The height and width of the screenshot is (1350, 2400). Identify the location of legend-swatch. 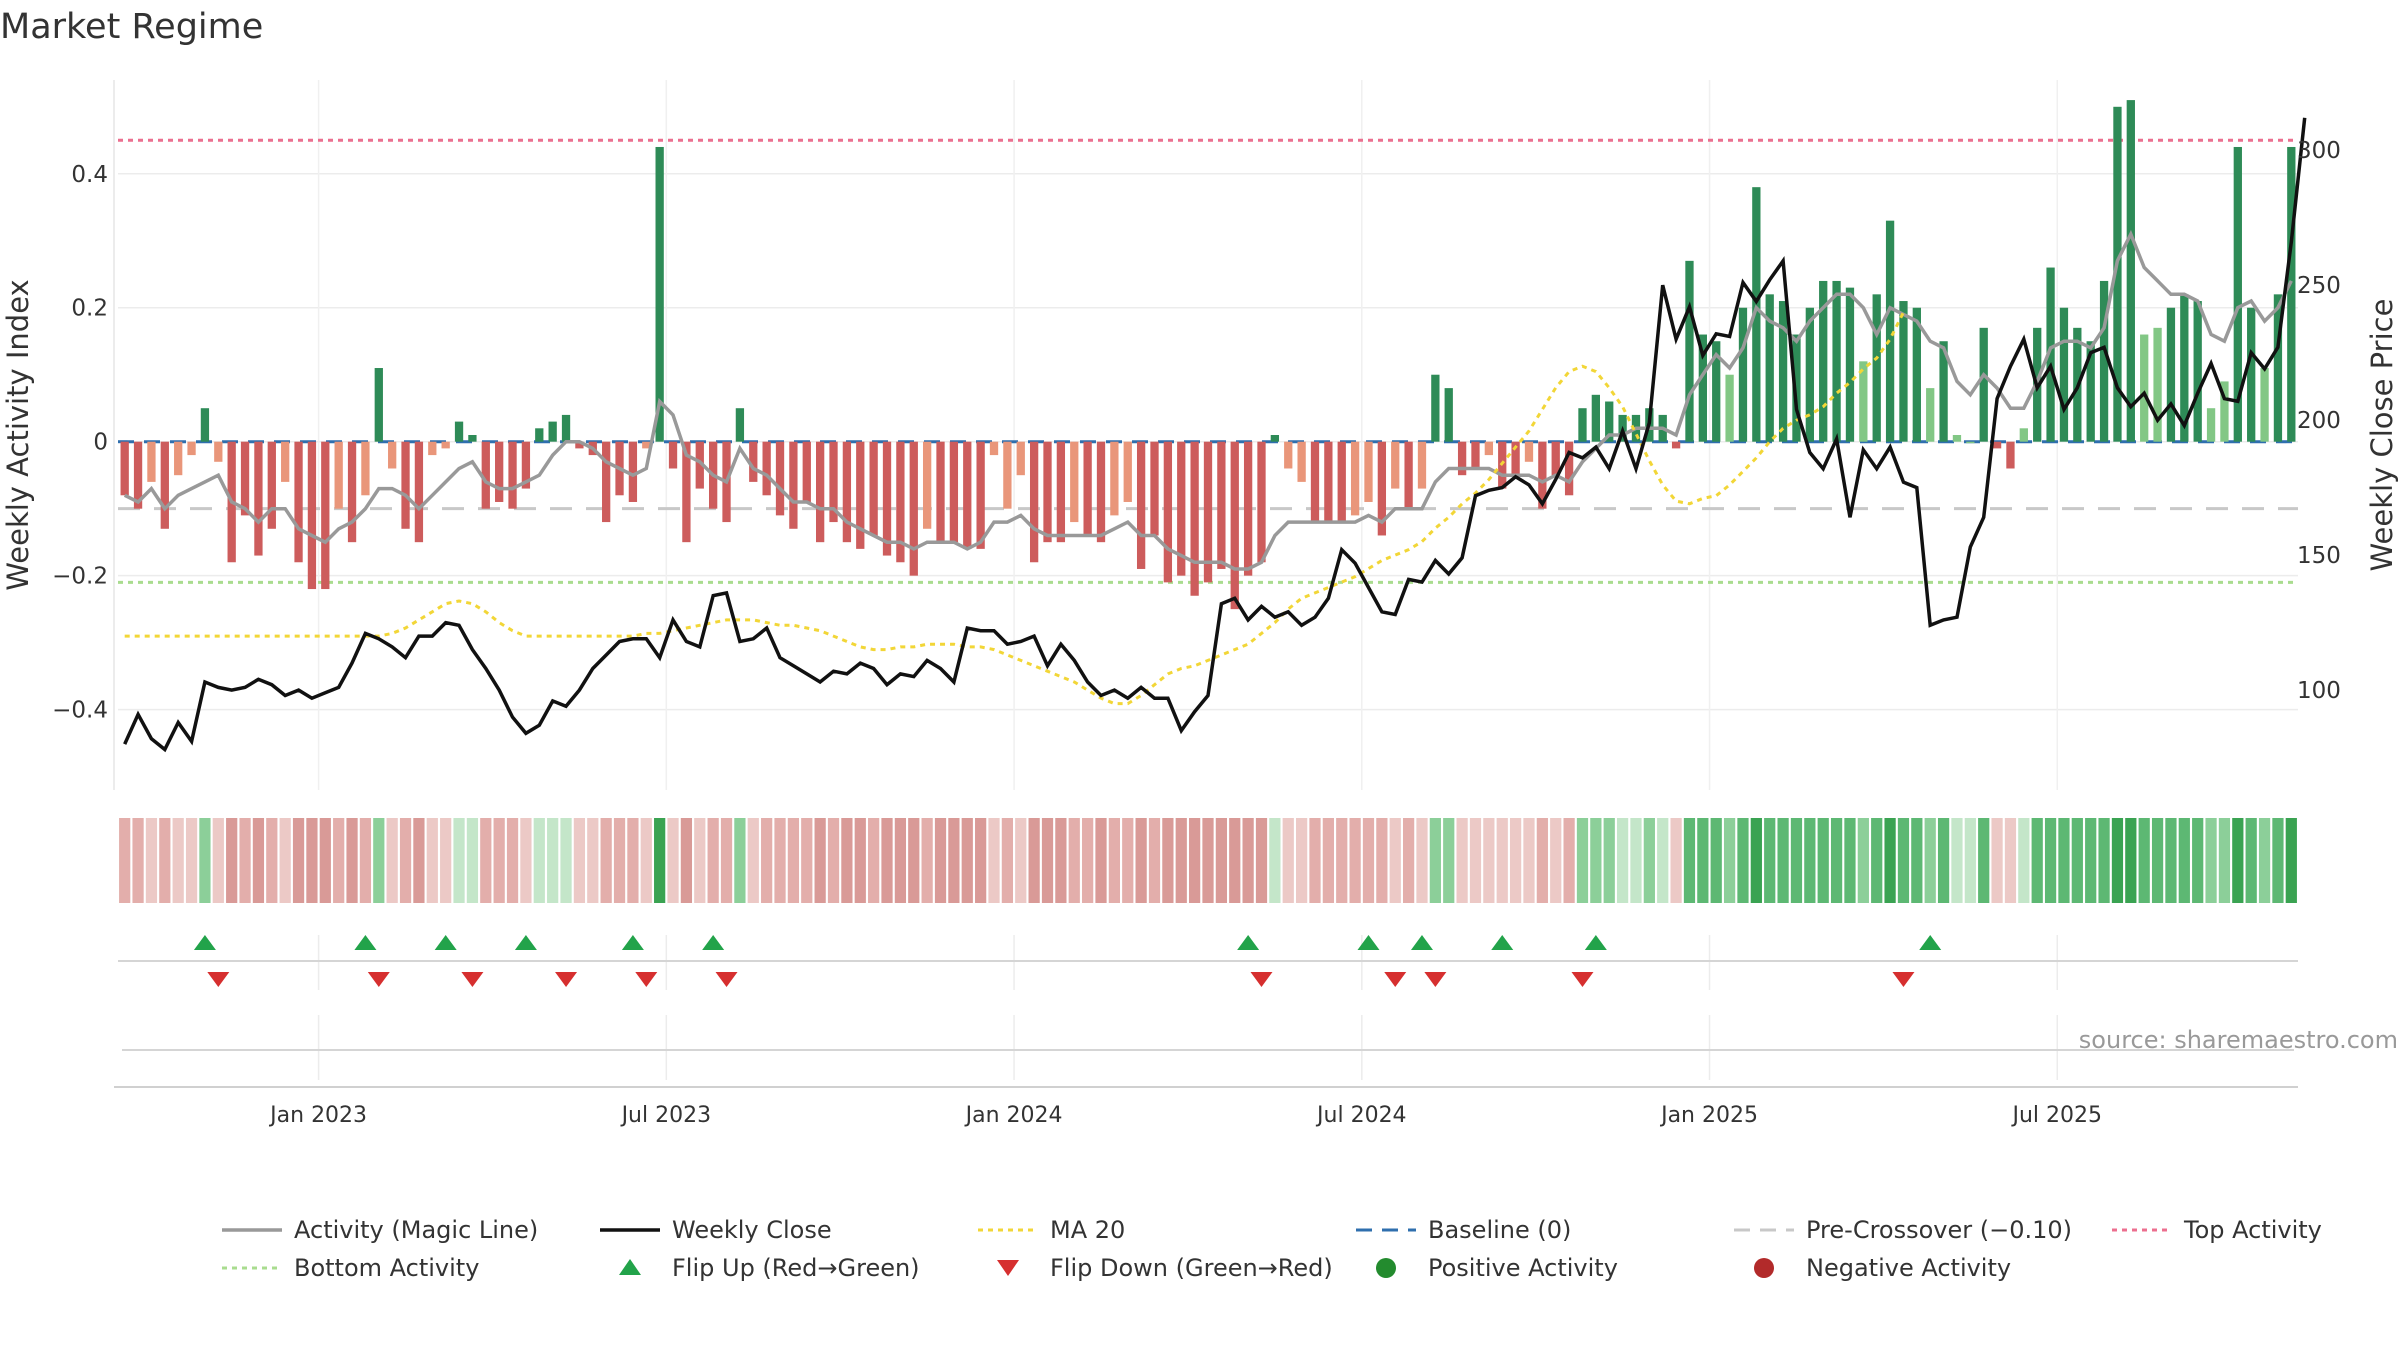
(1386, 1268).